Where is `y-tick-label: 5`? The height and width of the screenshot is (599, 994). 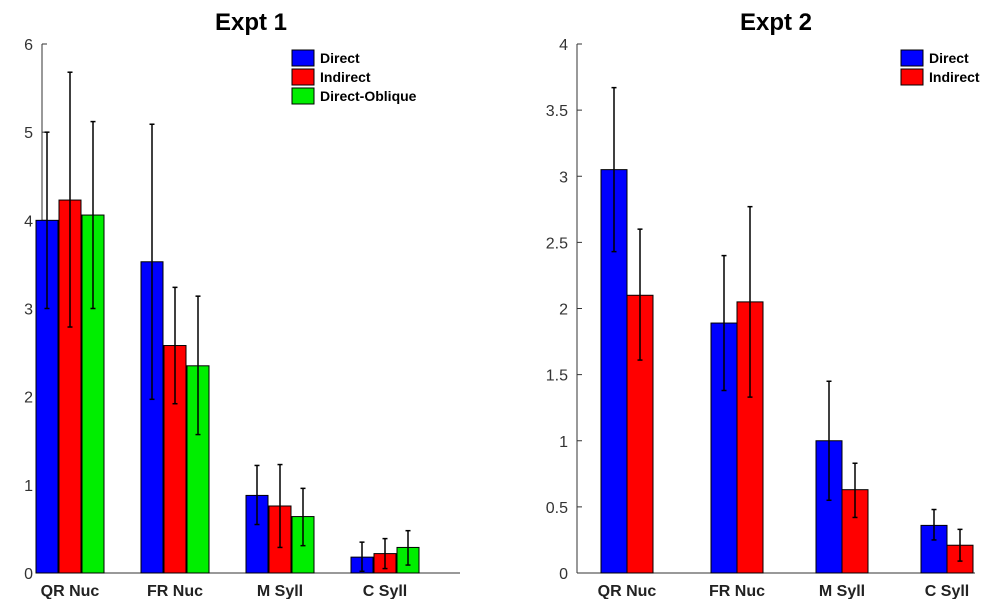 y-tick-label: 5 is located at coordinates (28, 133).